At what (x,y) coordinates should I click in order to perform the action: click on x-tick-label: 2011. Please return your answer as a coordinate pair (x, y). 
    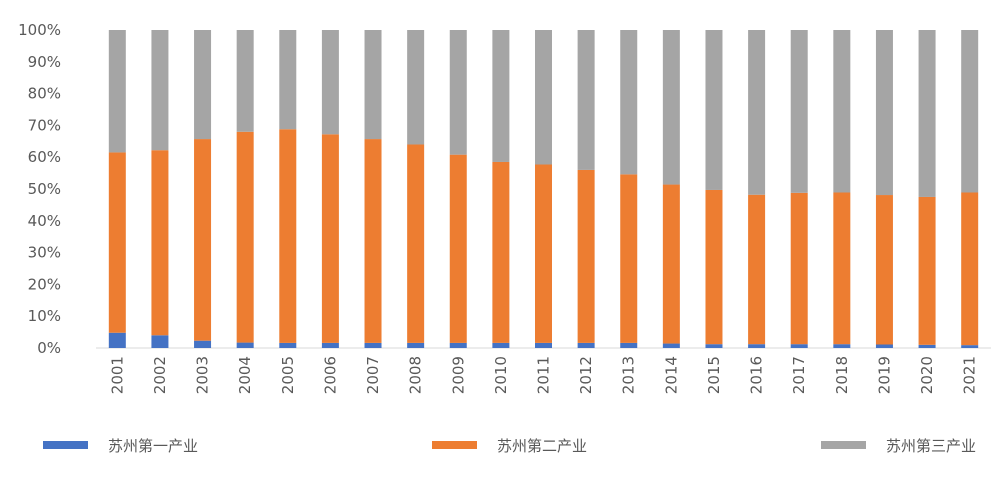
    Looking at the image, I should click on (544, 375).